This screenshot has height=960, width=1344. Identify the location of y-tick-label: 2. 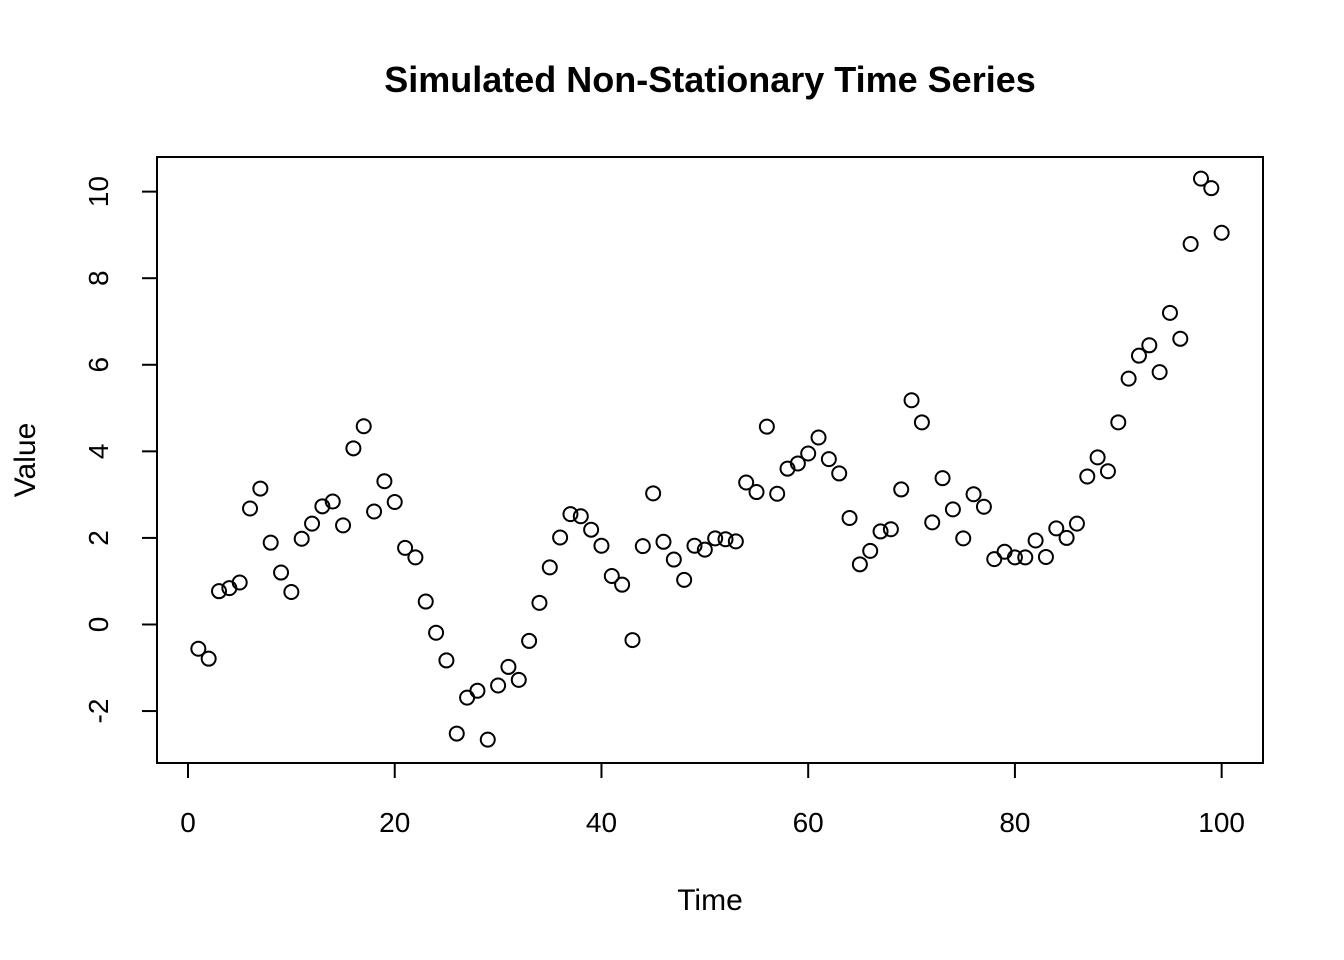
(98, 538).